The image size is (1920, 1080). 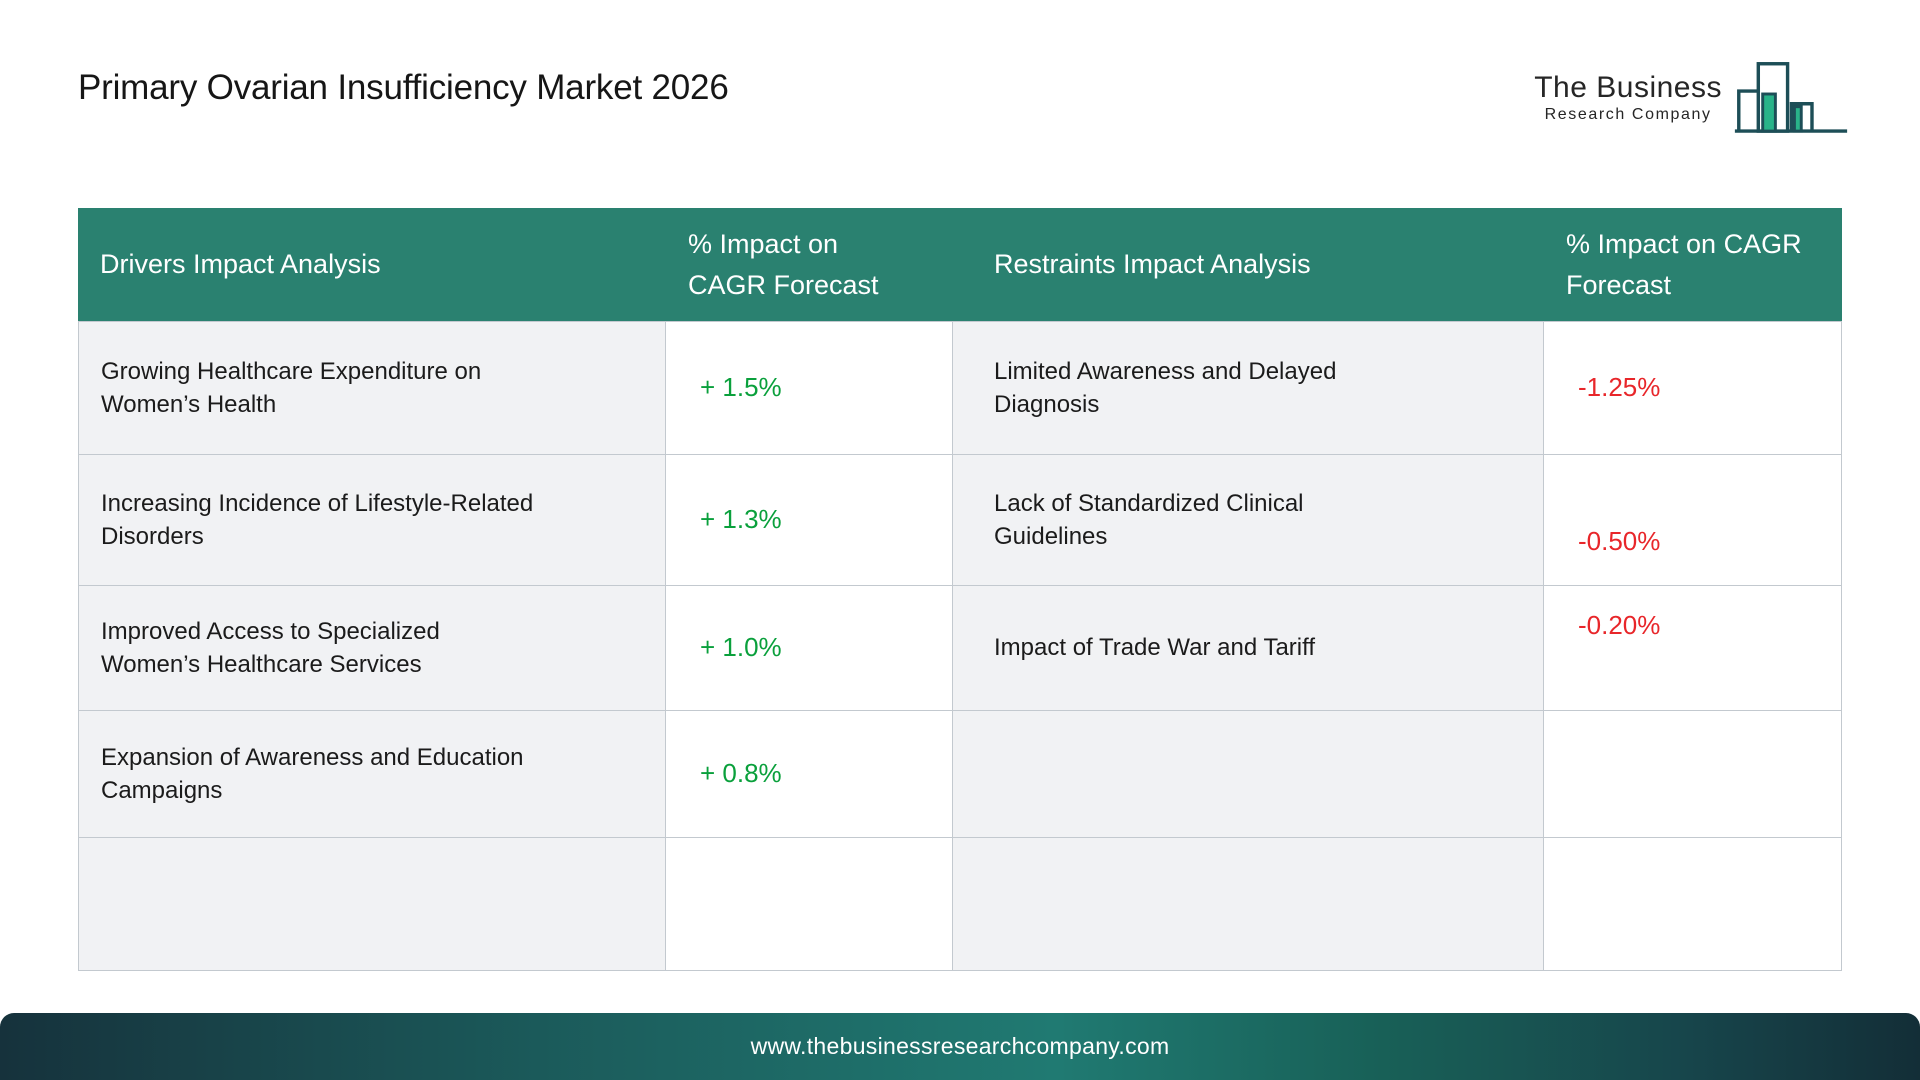 I want to click on restraint-impact-cell: -1.25%, so click(x=1693, y=388).